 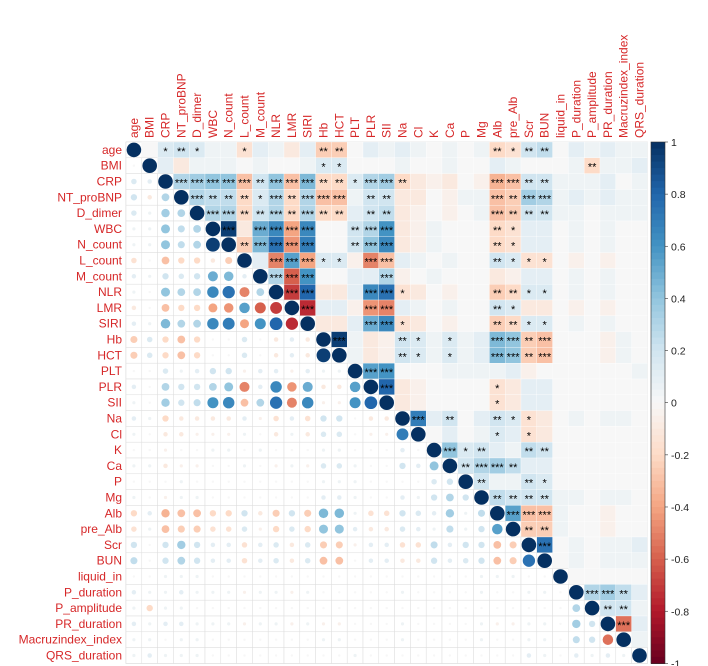 What do you see at coordinates (403, 130) in the screenshot?
I see `column-label: Na` at bounding box center [403, 130].